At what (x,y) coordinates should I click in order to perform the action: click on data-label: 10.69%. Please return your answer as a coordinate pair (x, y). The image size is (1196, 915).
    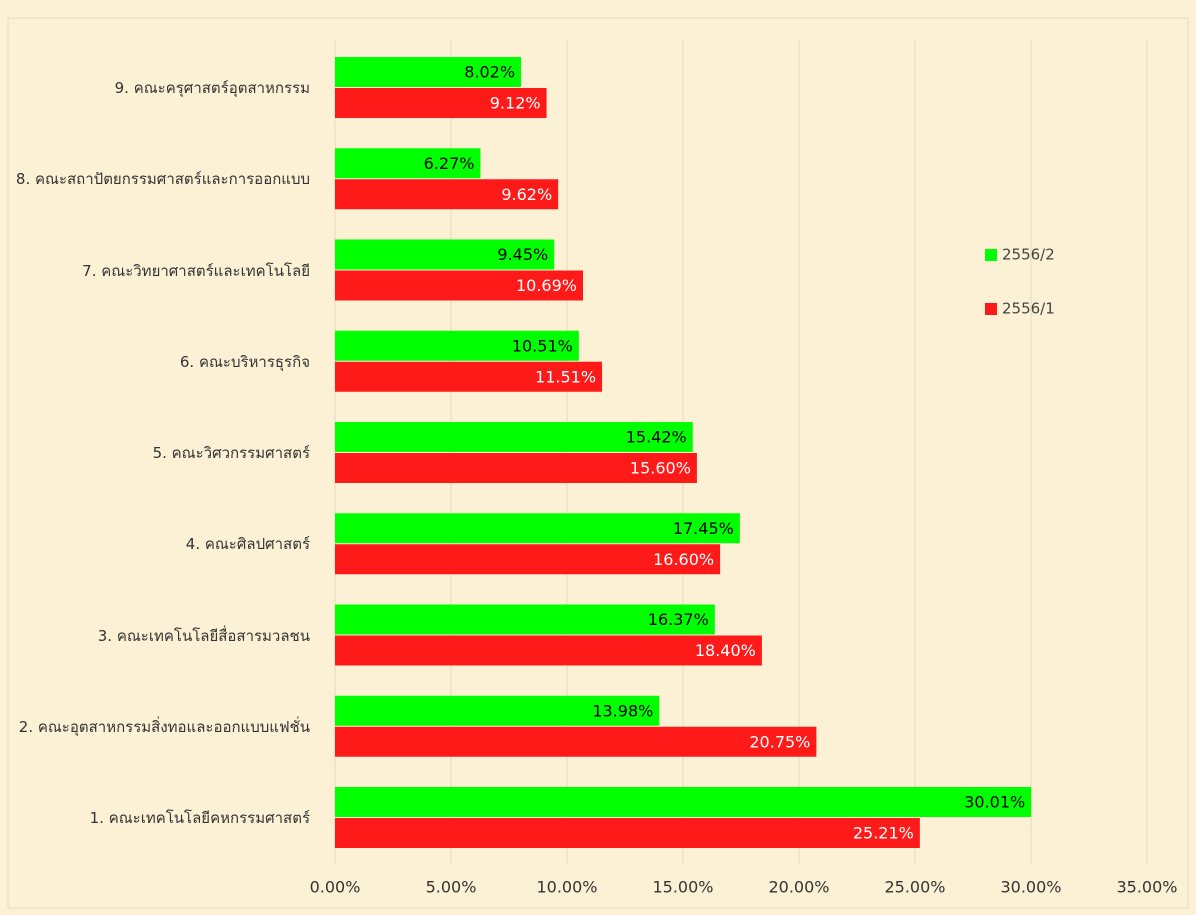
    Looking at the image, I should click on (546, 285).